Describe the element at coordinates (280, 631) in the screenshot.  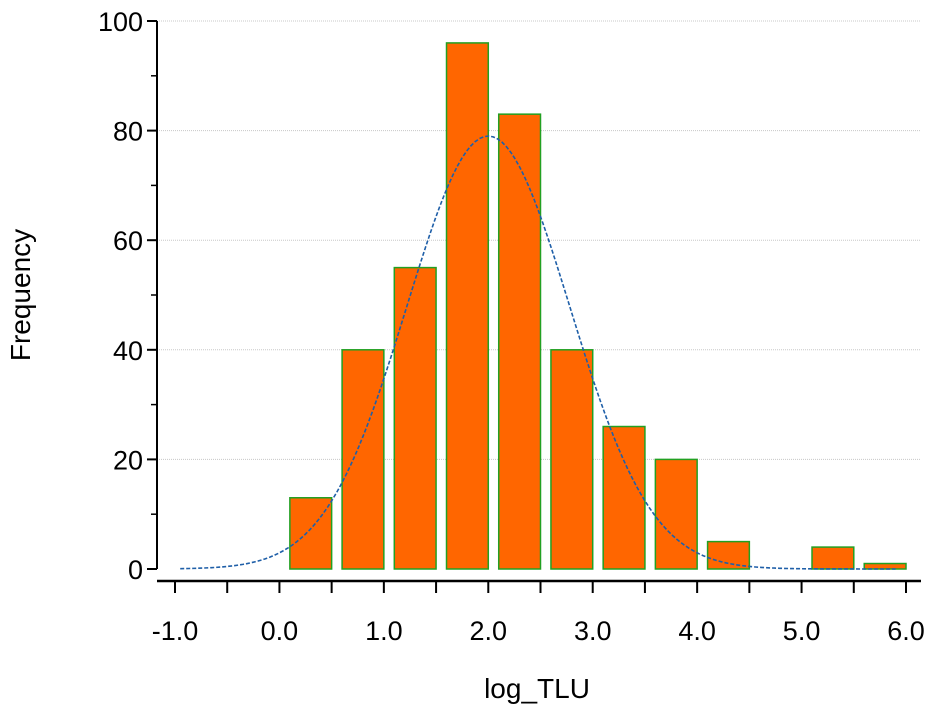
I see `x-tick-label: 0.0` at that location.